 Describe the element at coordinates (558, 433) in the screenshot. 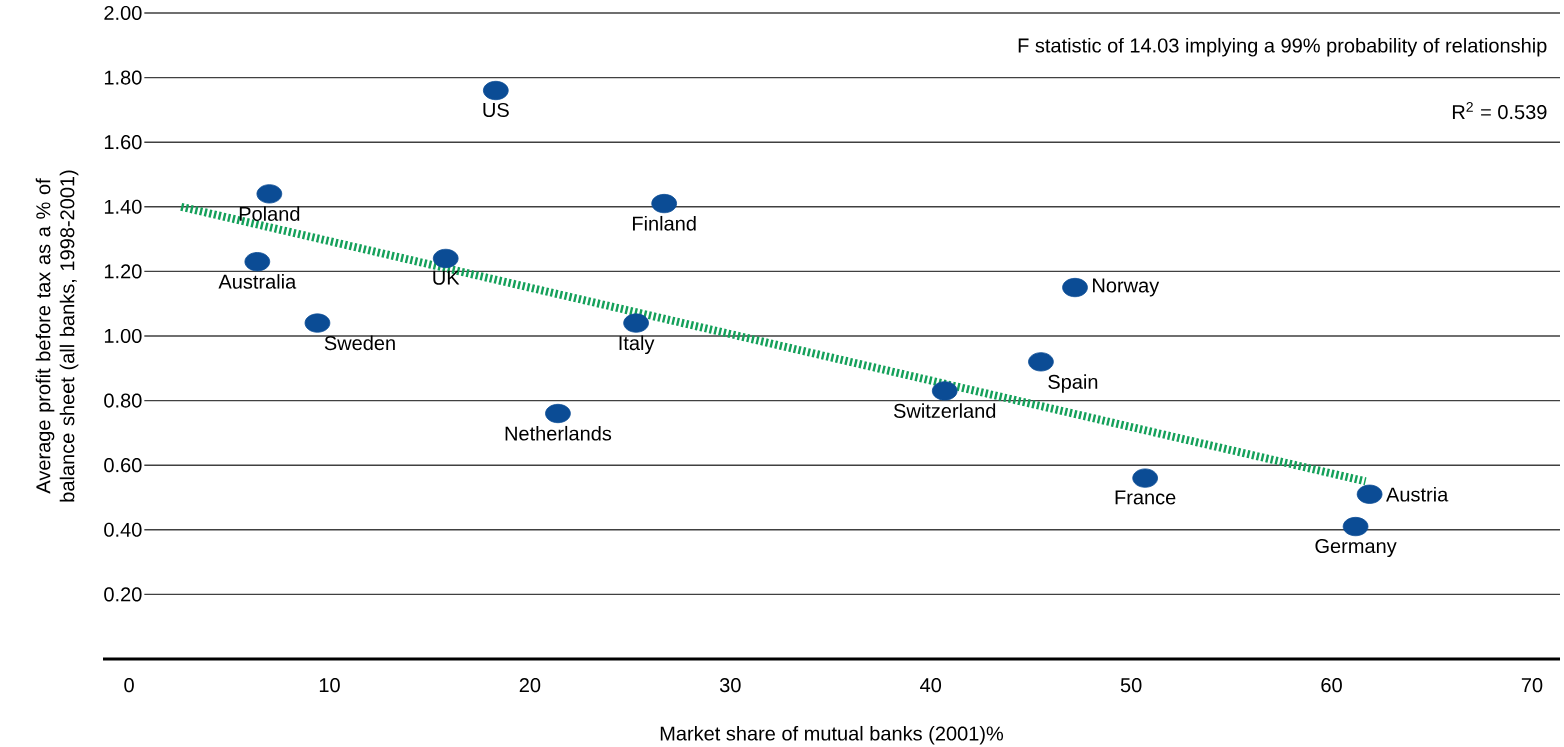

I see `annotation: Netherlands` at that location.